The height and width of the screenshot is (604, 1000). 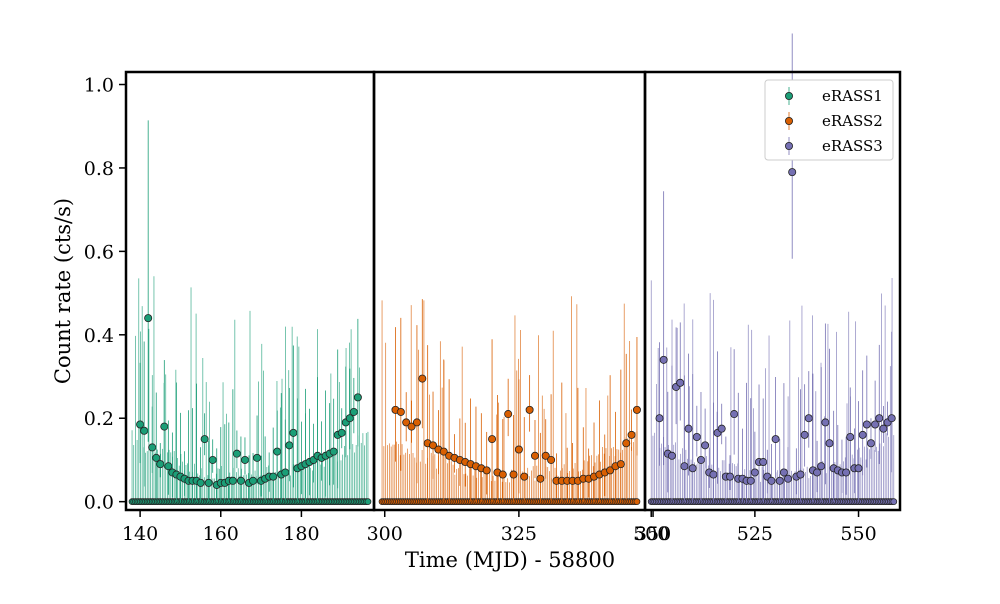 I want to click on y-tick-label: 0.2, so click(x=99, y=419).